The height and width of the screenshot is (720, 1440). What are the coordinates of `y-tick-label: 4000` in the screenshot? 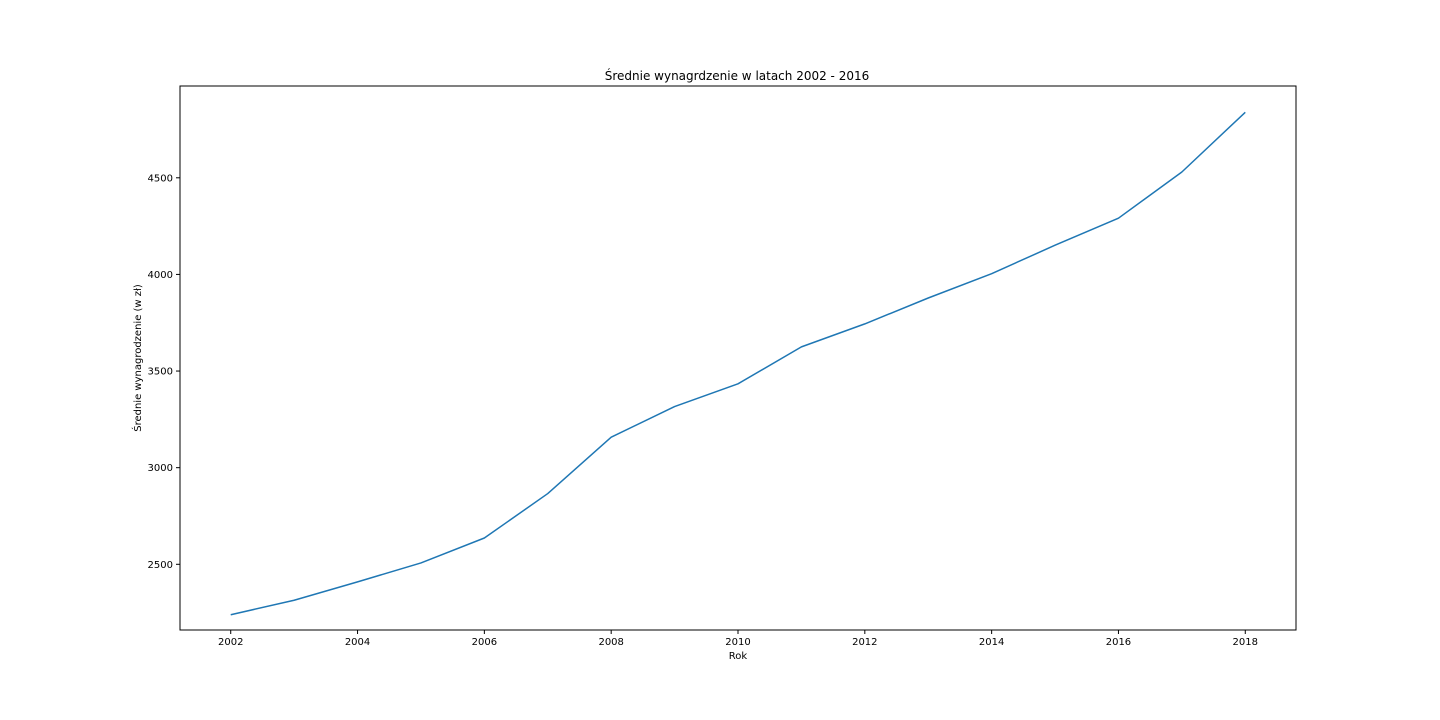 It's located at (160, 275).